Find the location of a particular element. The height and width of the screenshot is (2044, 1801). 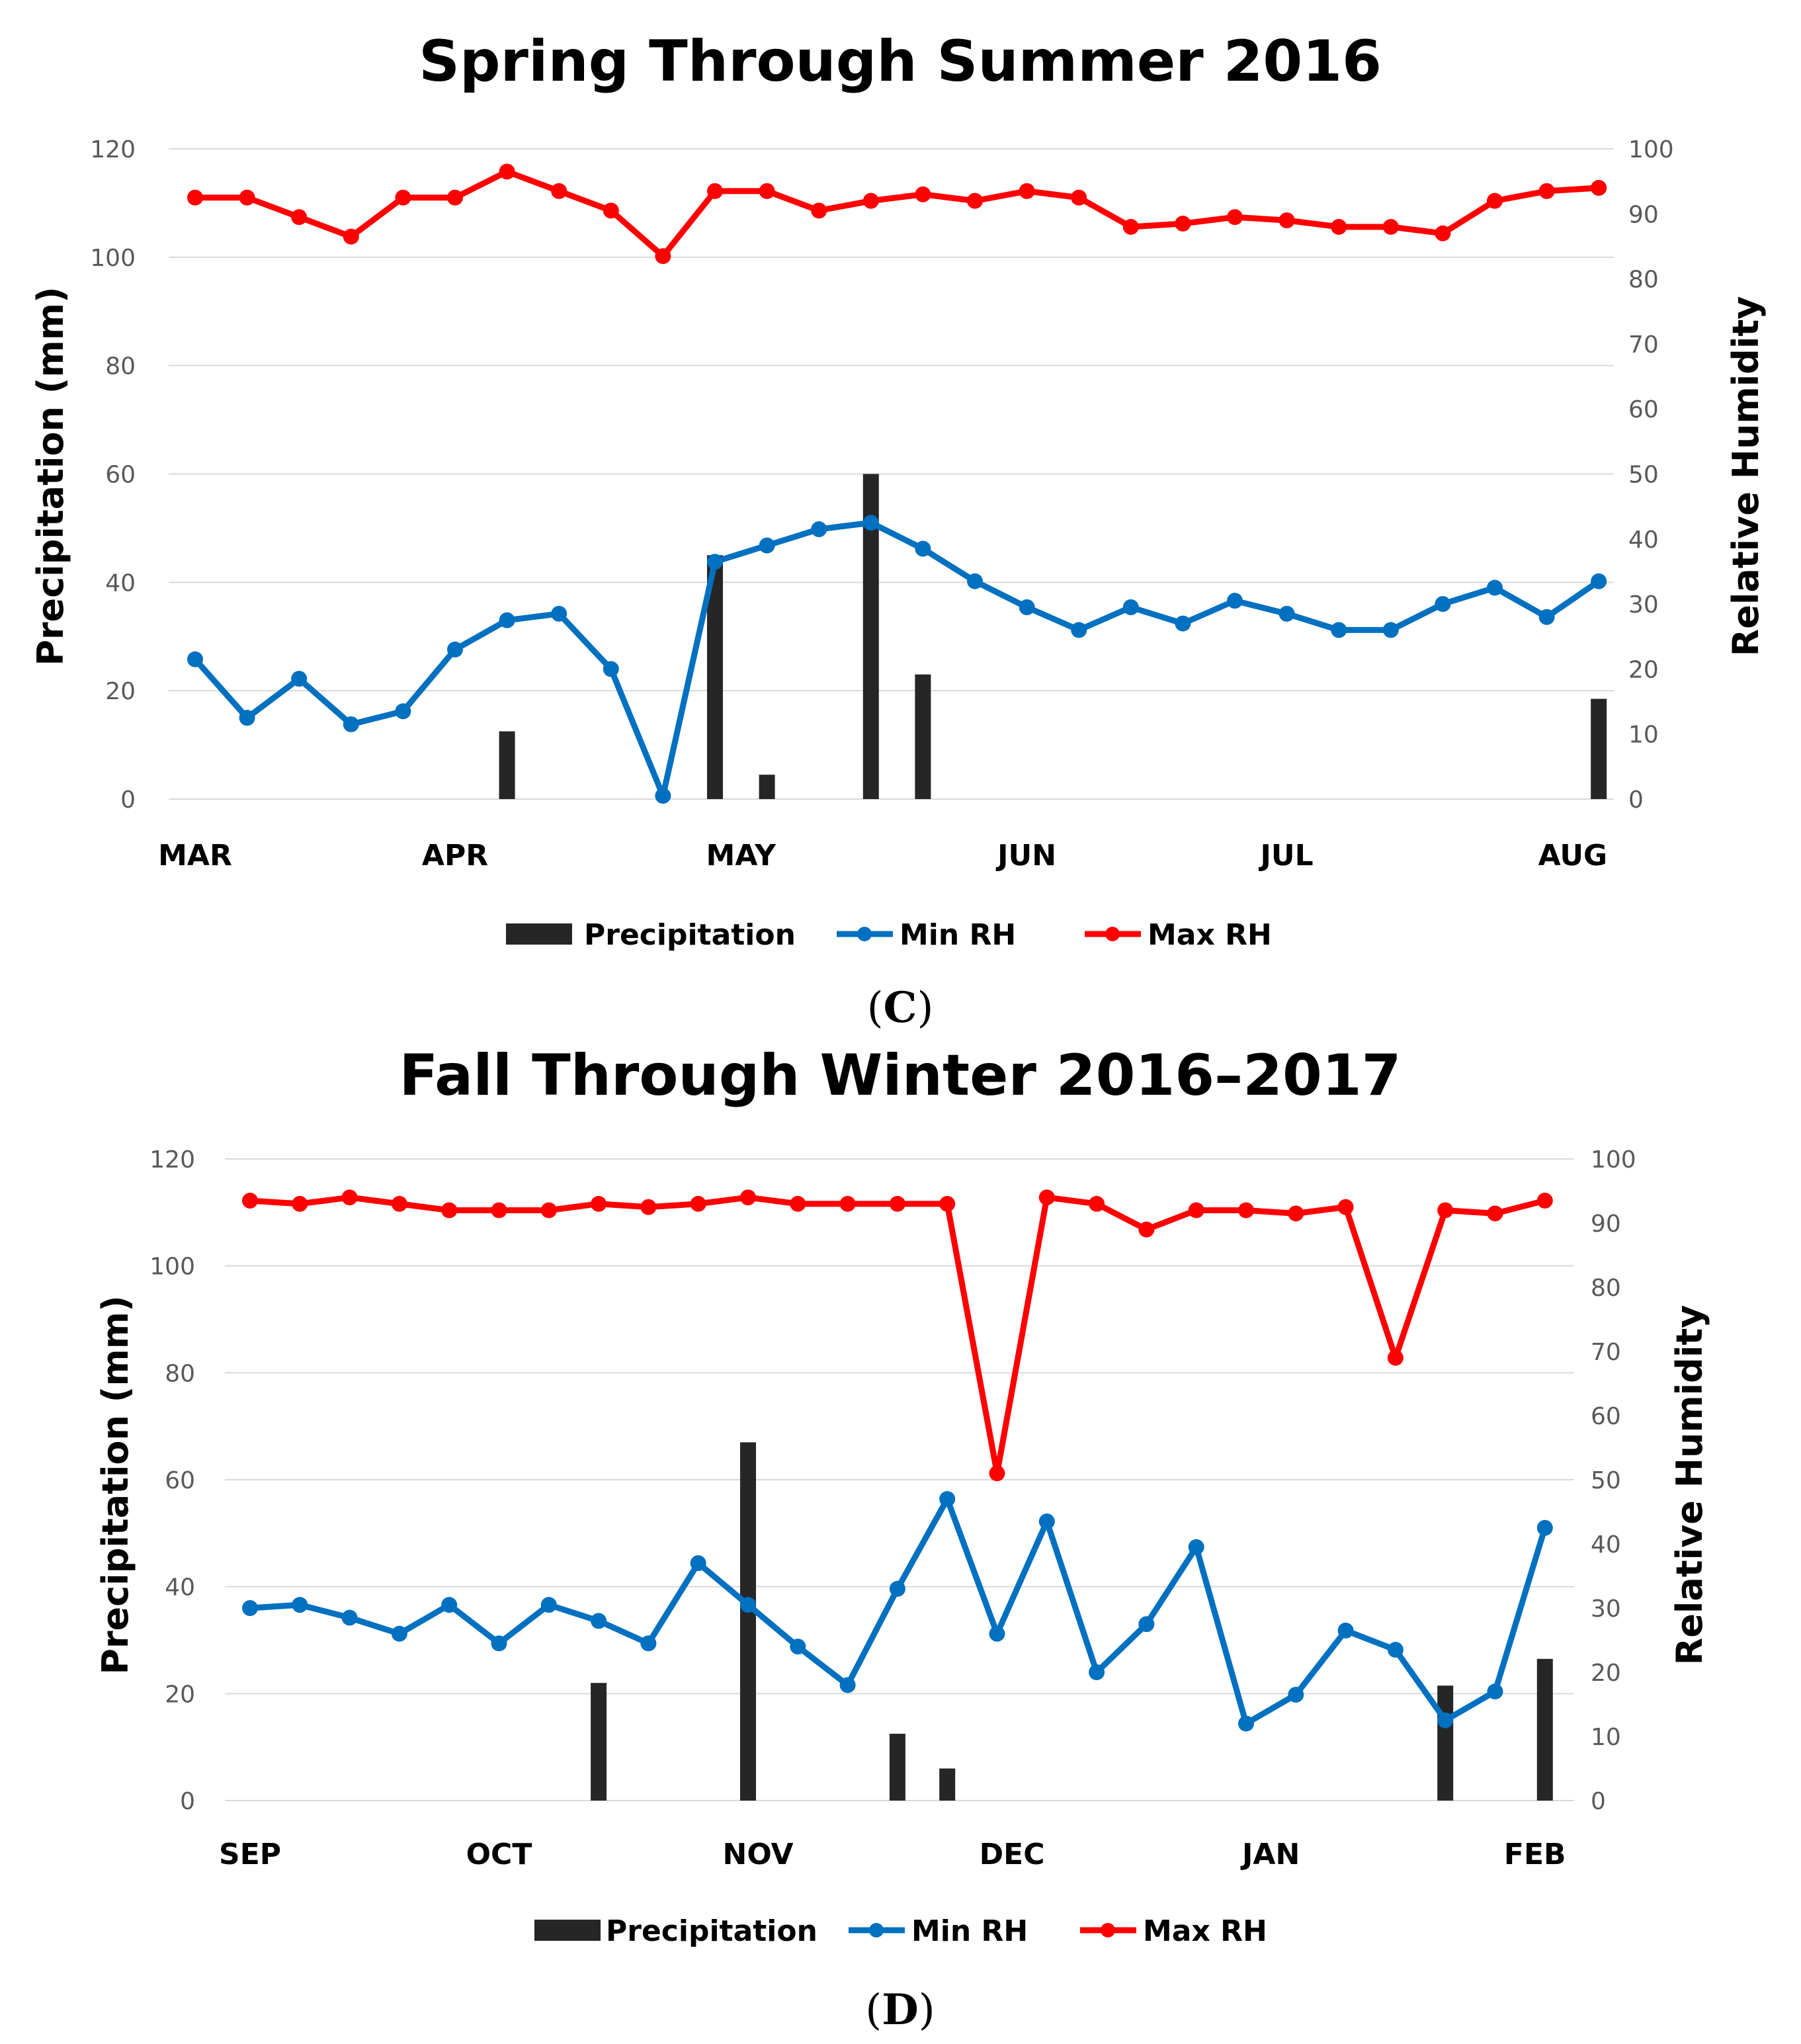

chart-title: Spring Through Summer 2016 is located at coordinates (900, 62).